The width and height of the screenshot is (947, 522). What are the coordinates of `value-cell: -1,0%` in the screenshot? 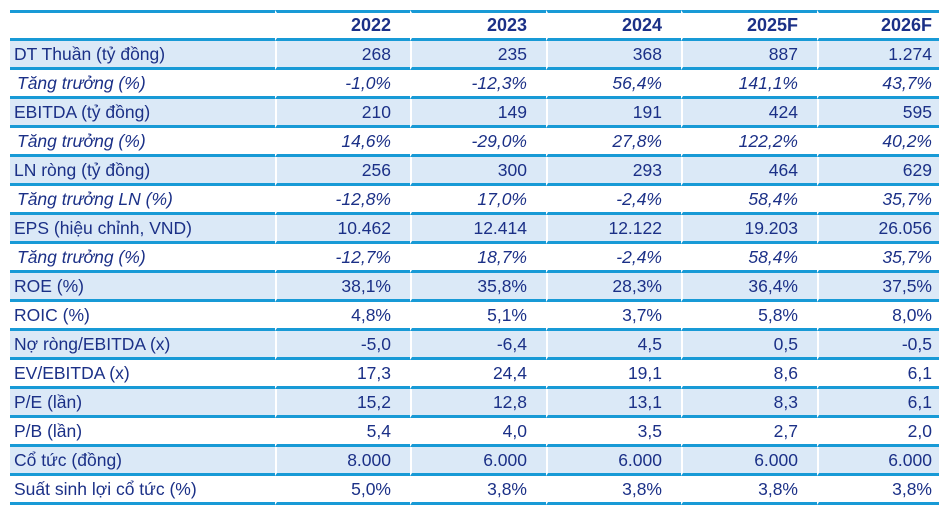 It's located at (342, 84).